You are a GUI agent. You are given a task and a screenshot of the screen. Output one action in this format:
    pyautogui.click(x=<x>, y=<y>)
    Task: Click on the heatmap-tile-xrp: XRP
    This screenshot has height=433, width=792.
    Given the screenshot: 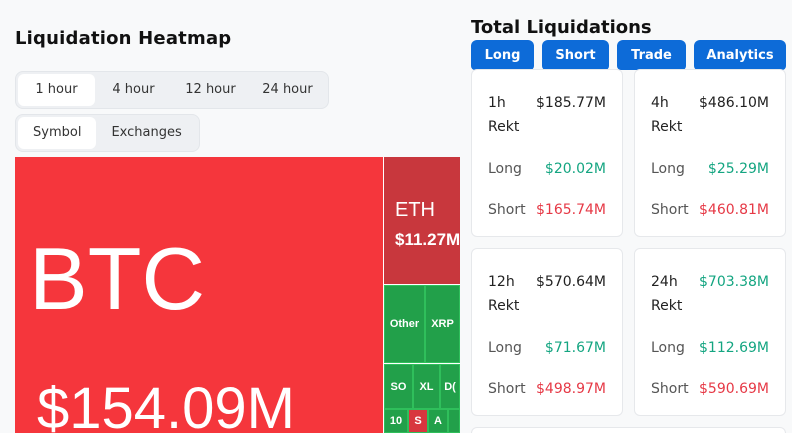 What is the action you would take?
    pyautogui.click(x=442, y=324)
    